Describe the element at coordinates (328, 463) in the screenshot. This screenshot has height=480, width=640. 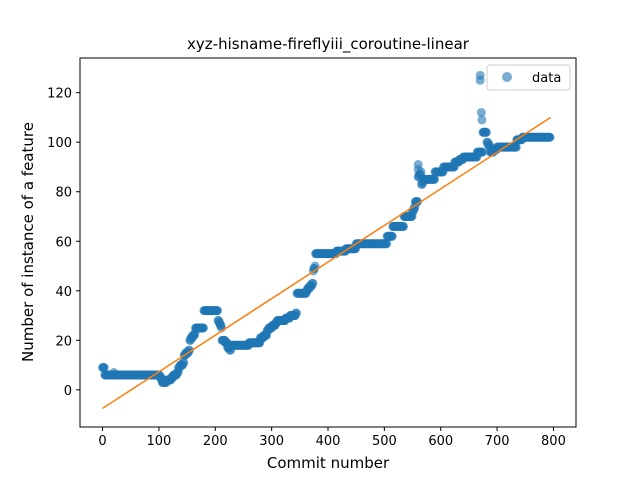
I see `x-axis-label: Commit number` at that location.